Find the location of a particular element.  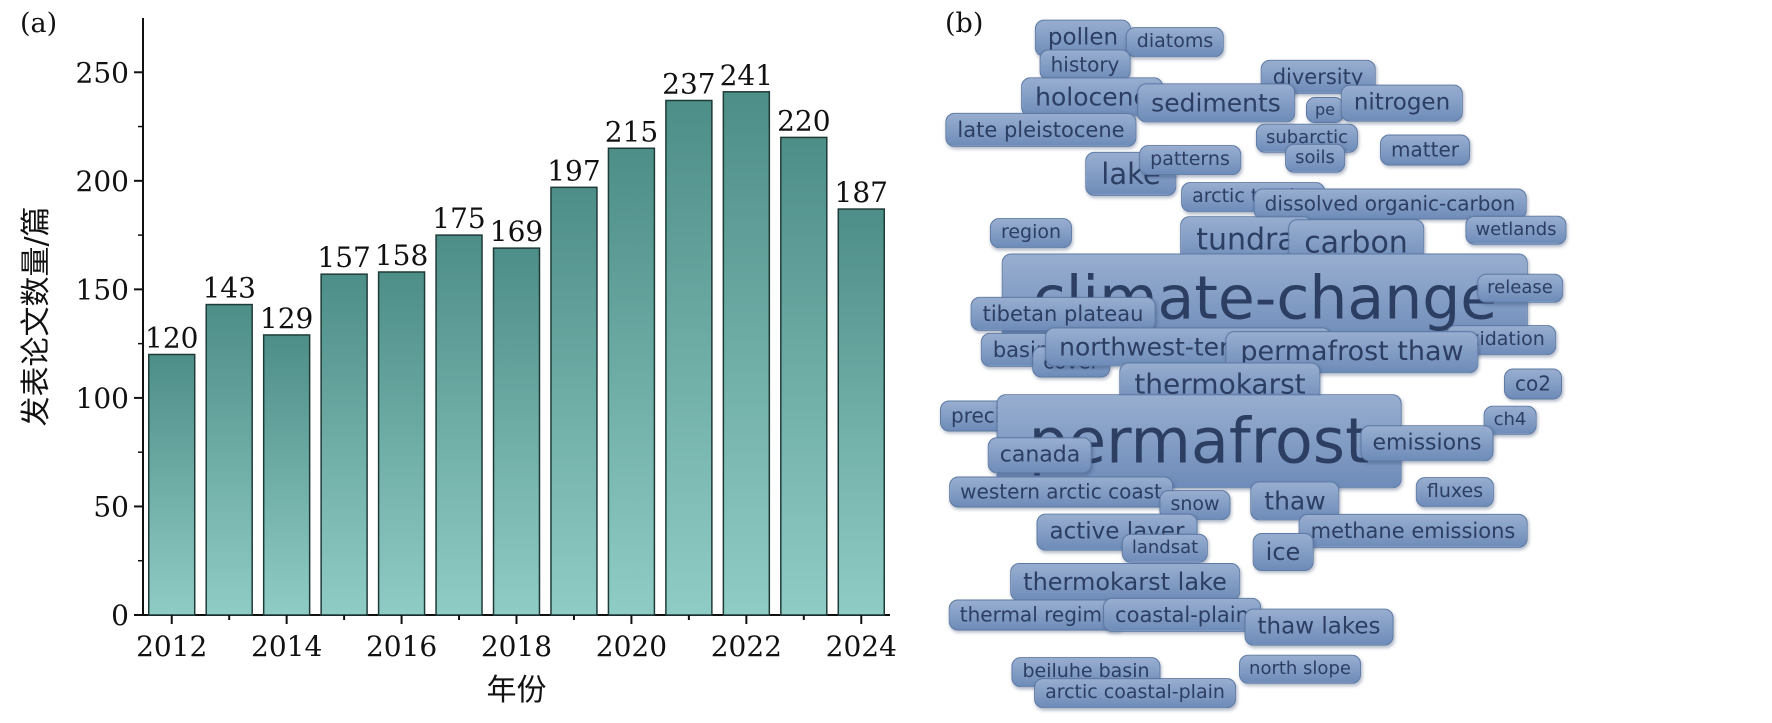

word-cloud-term: fluxes is located at coordinates (1455, 492).